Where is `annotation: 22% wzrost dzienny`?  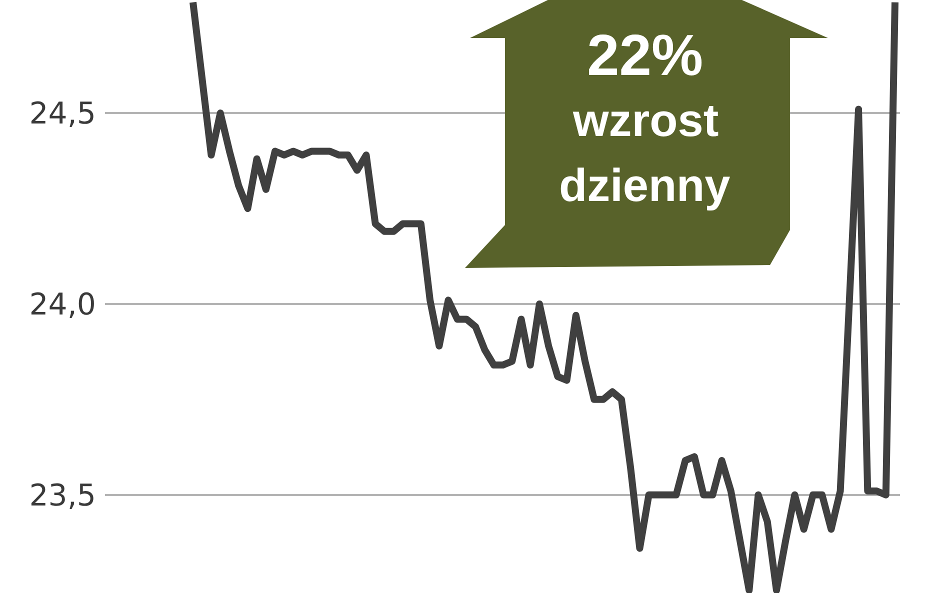
annotation: 22% wzrost dzienny is located at coordinates (645, 117).